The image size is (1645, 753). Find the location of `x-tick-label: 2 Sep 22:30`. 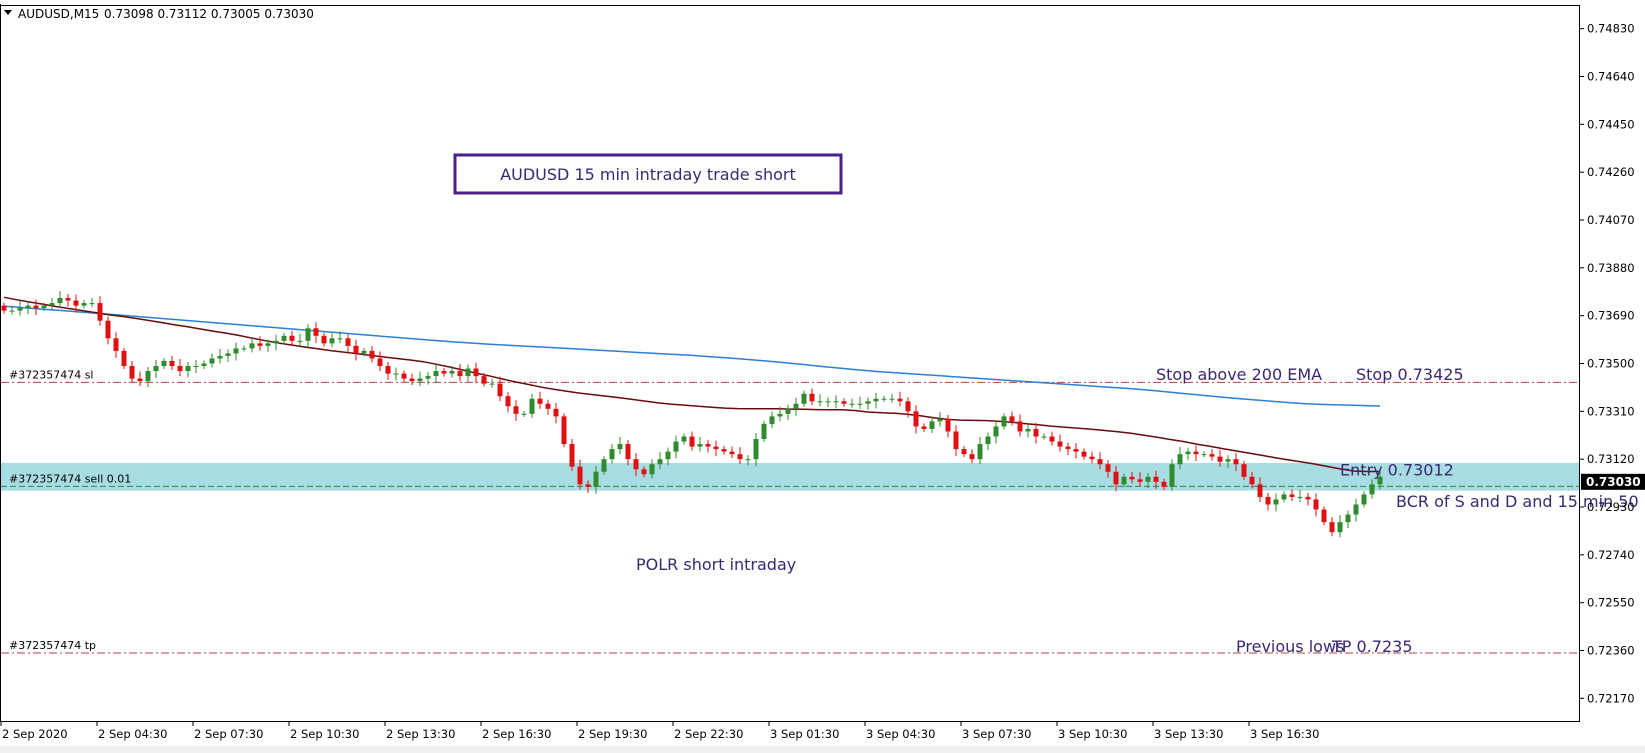

x-tick-label: 2 Sep 22:30 is located at coordinates (708, 734).